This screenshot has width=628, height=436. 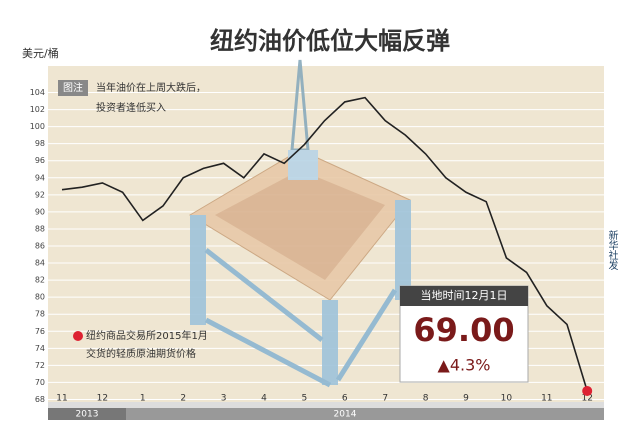 What do you see at coordinates (464, 365) in the screenshot?
I see `callout-change: ▲4.3%` at bounding box center [464, 365].